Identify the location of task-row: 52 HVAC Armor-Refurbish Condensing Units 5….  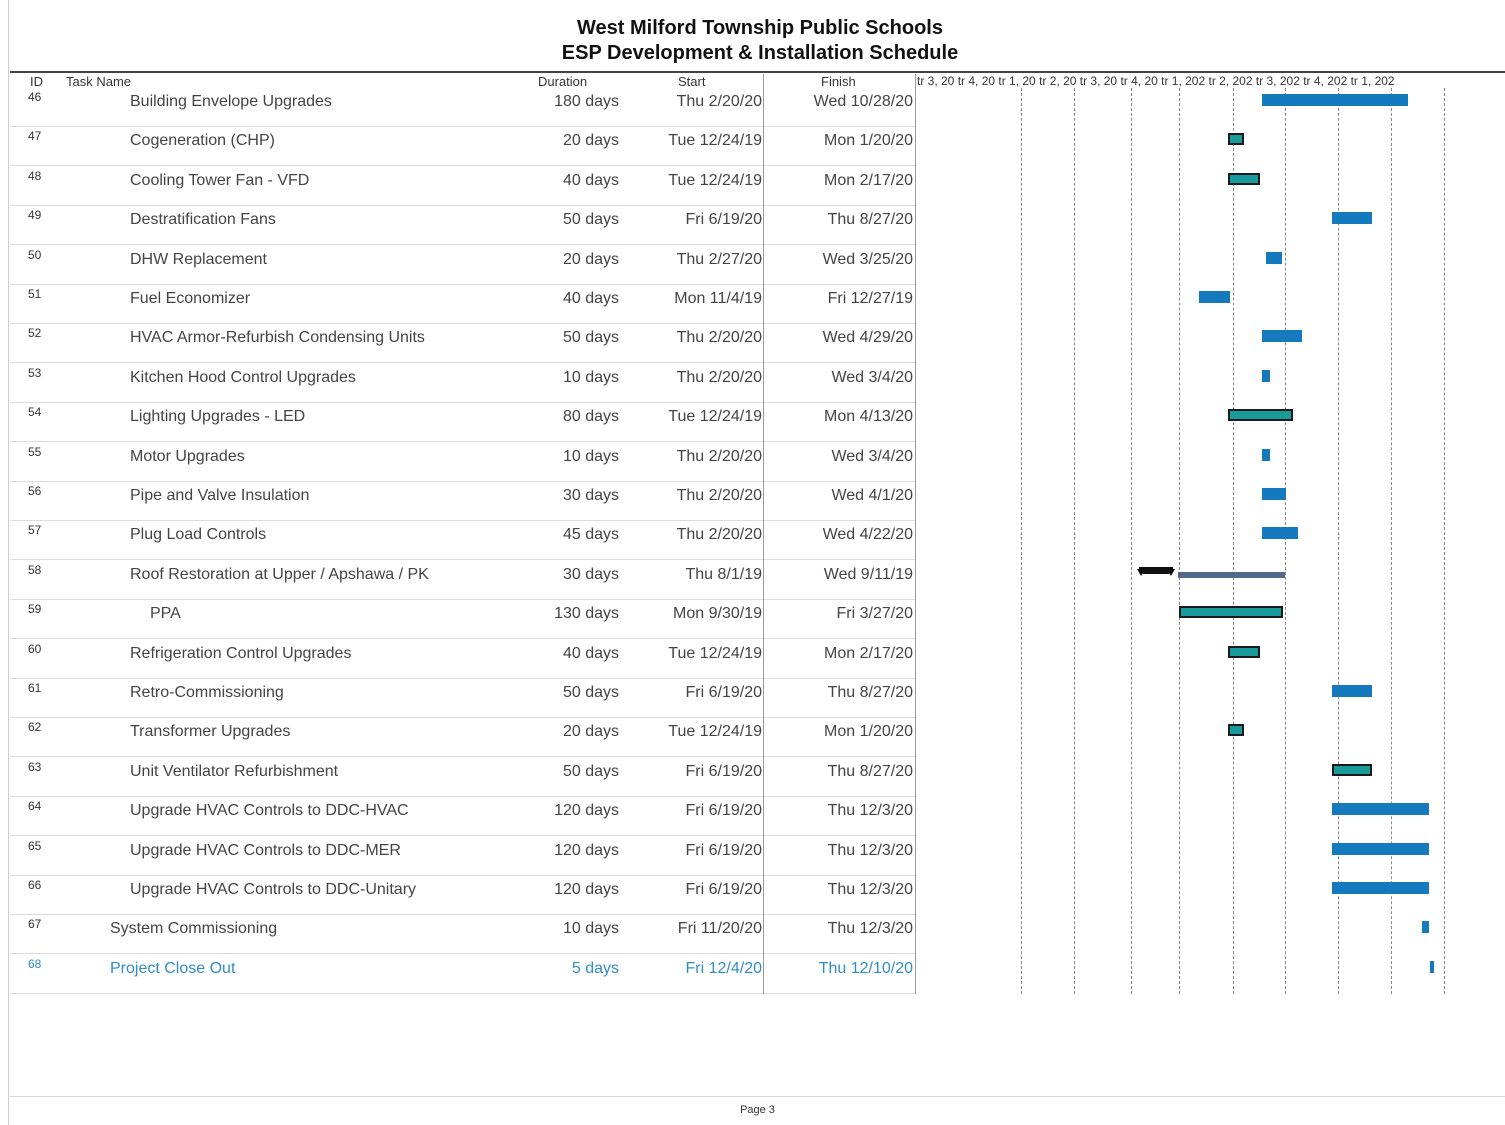
(462, 344).